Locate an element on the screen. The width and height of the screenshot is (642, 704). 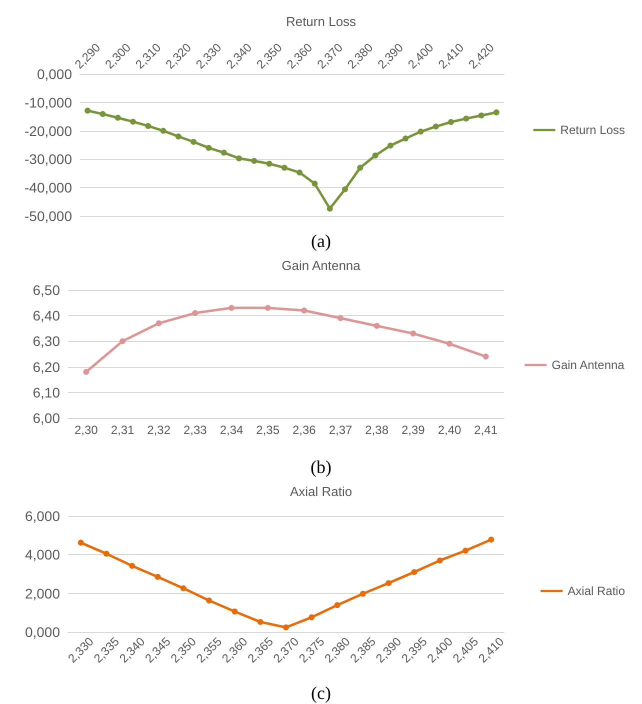
y-tick-label: 6,20 is located at coordinates (46, 366).